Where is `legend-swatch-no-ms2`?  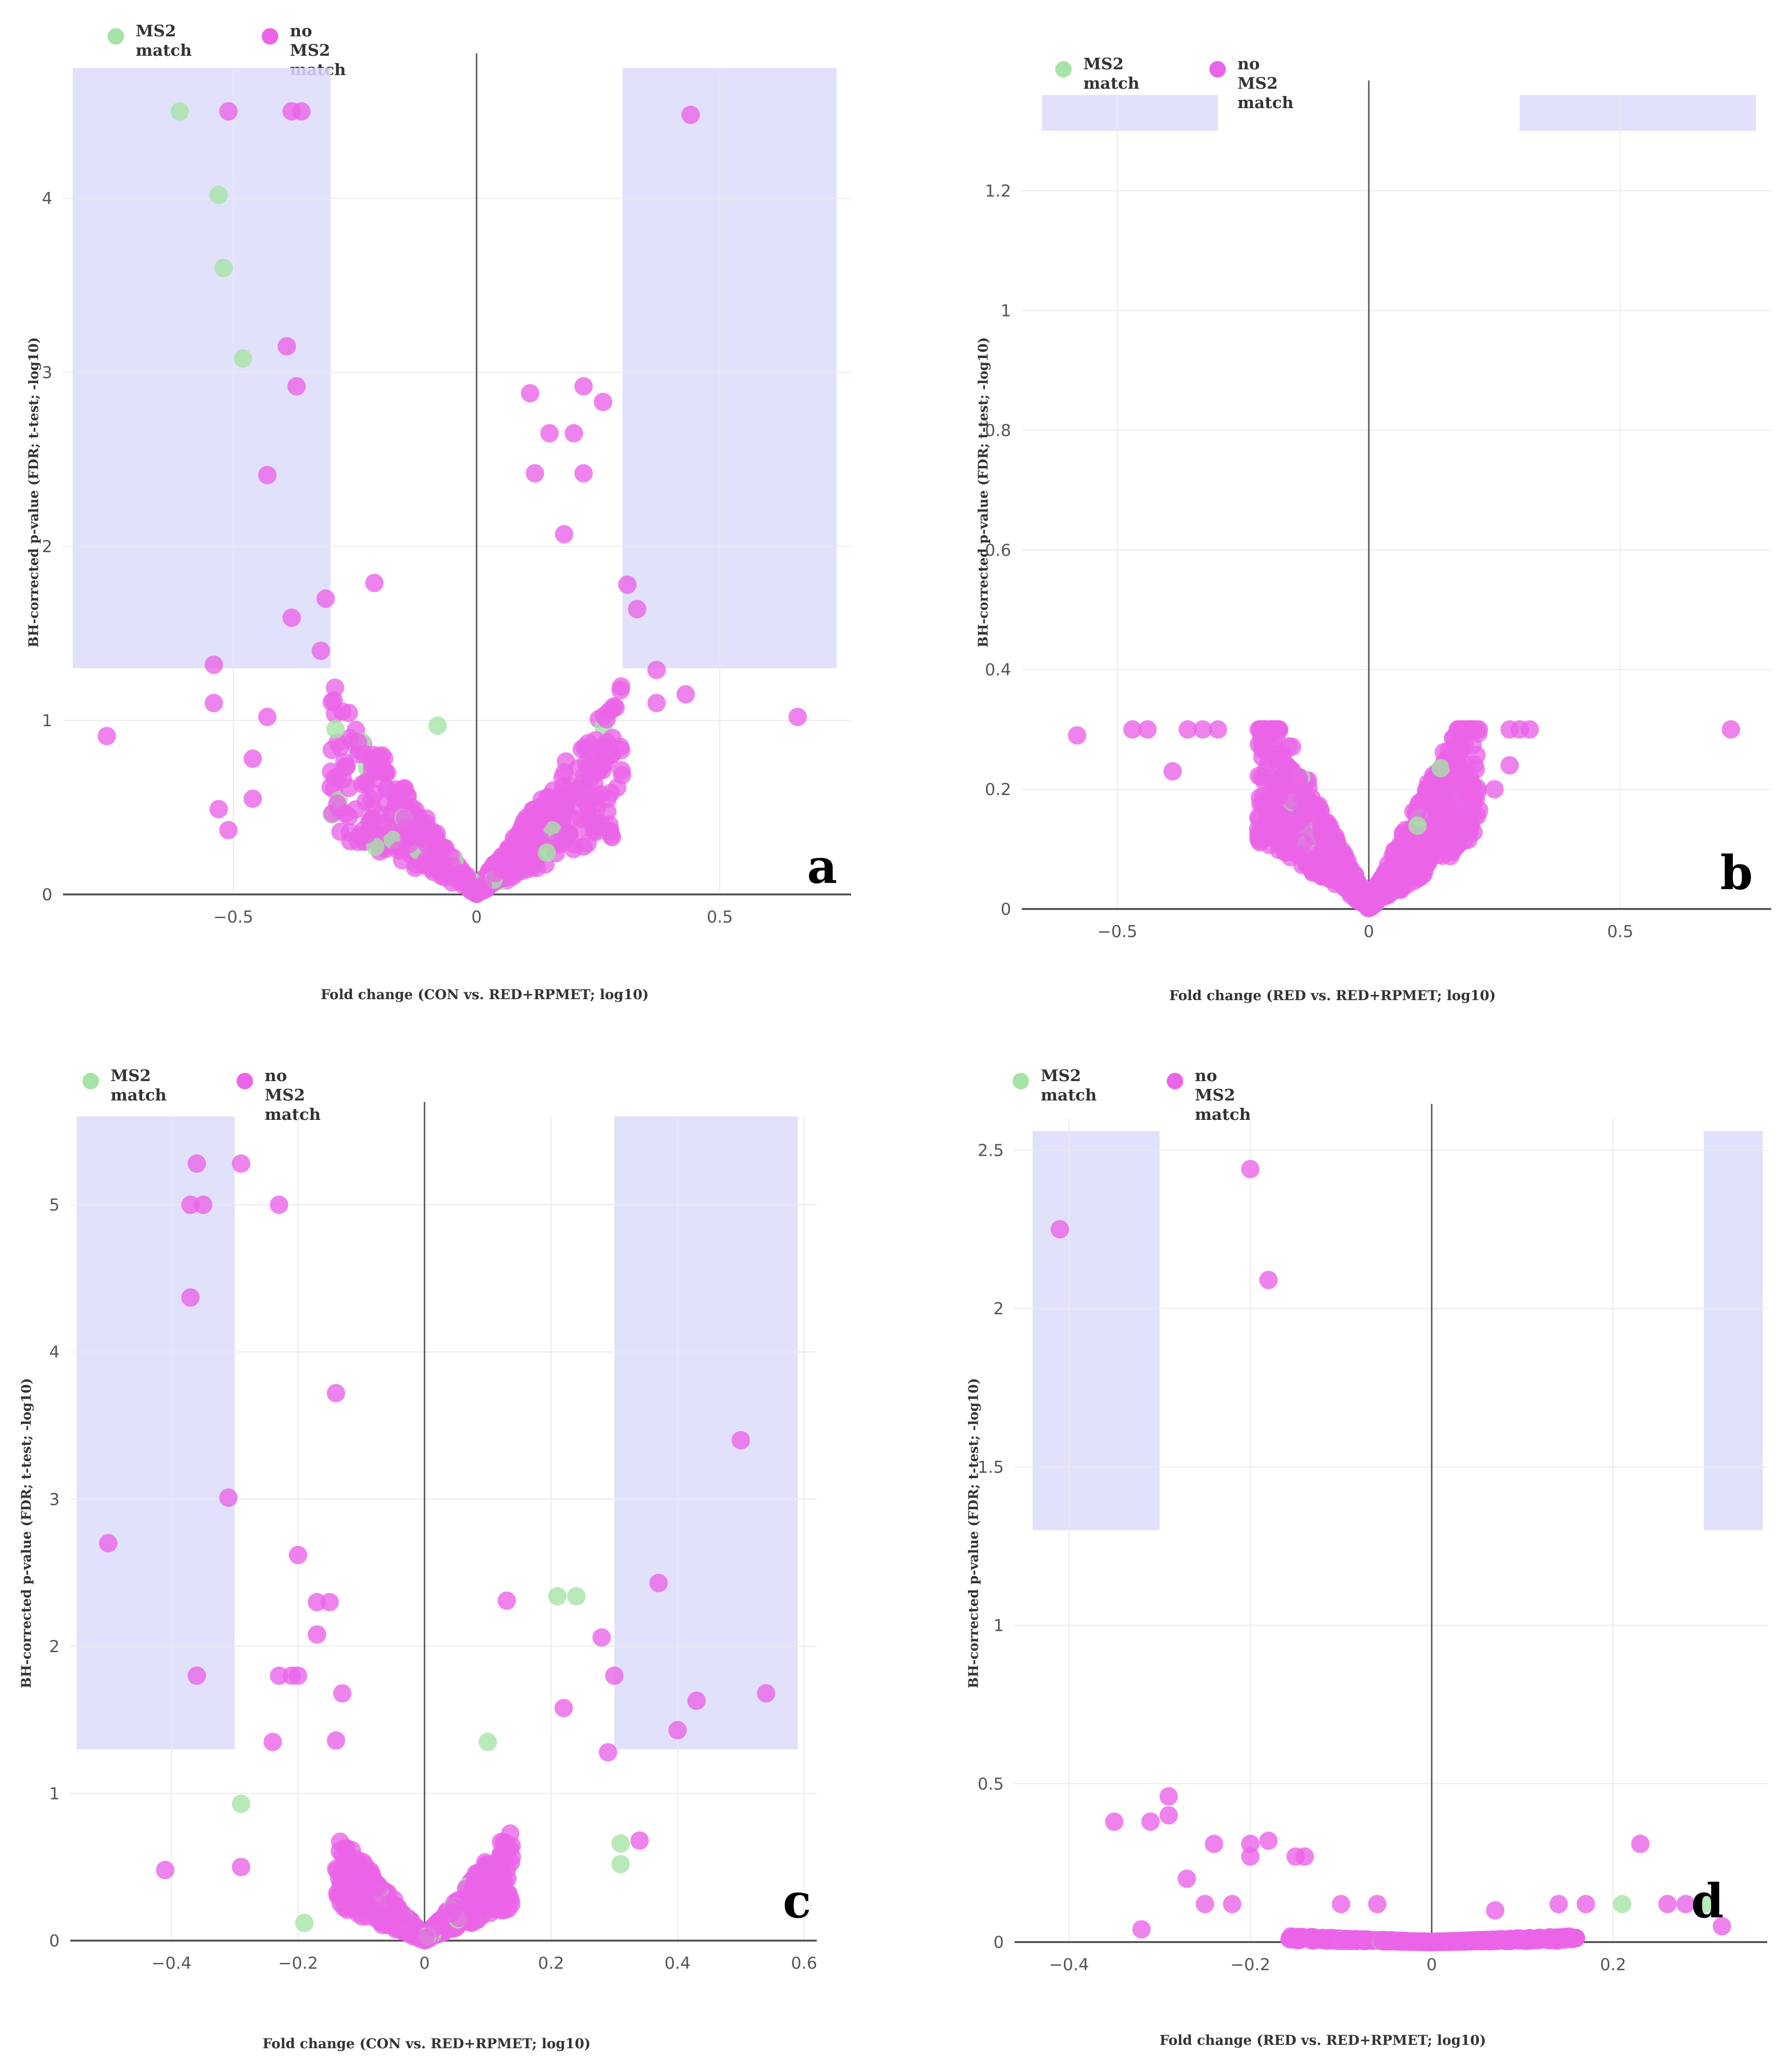
legend-swatch-no-ms2 is located at coordinates (245, 1081).